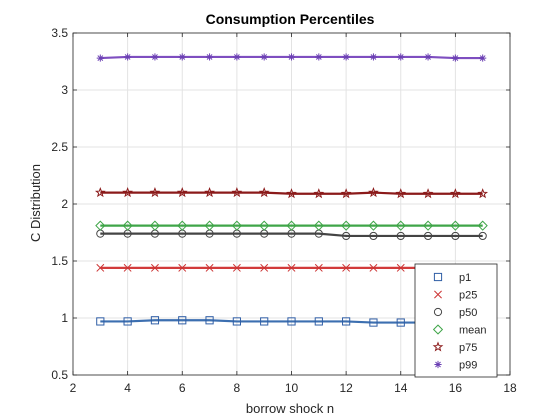 The image size is (560, 420). What do you see at coordinates (465, 278) in the screenshot?
I see `legend-label-p1: p1` at bounding box center [465, 278].